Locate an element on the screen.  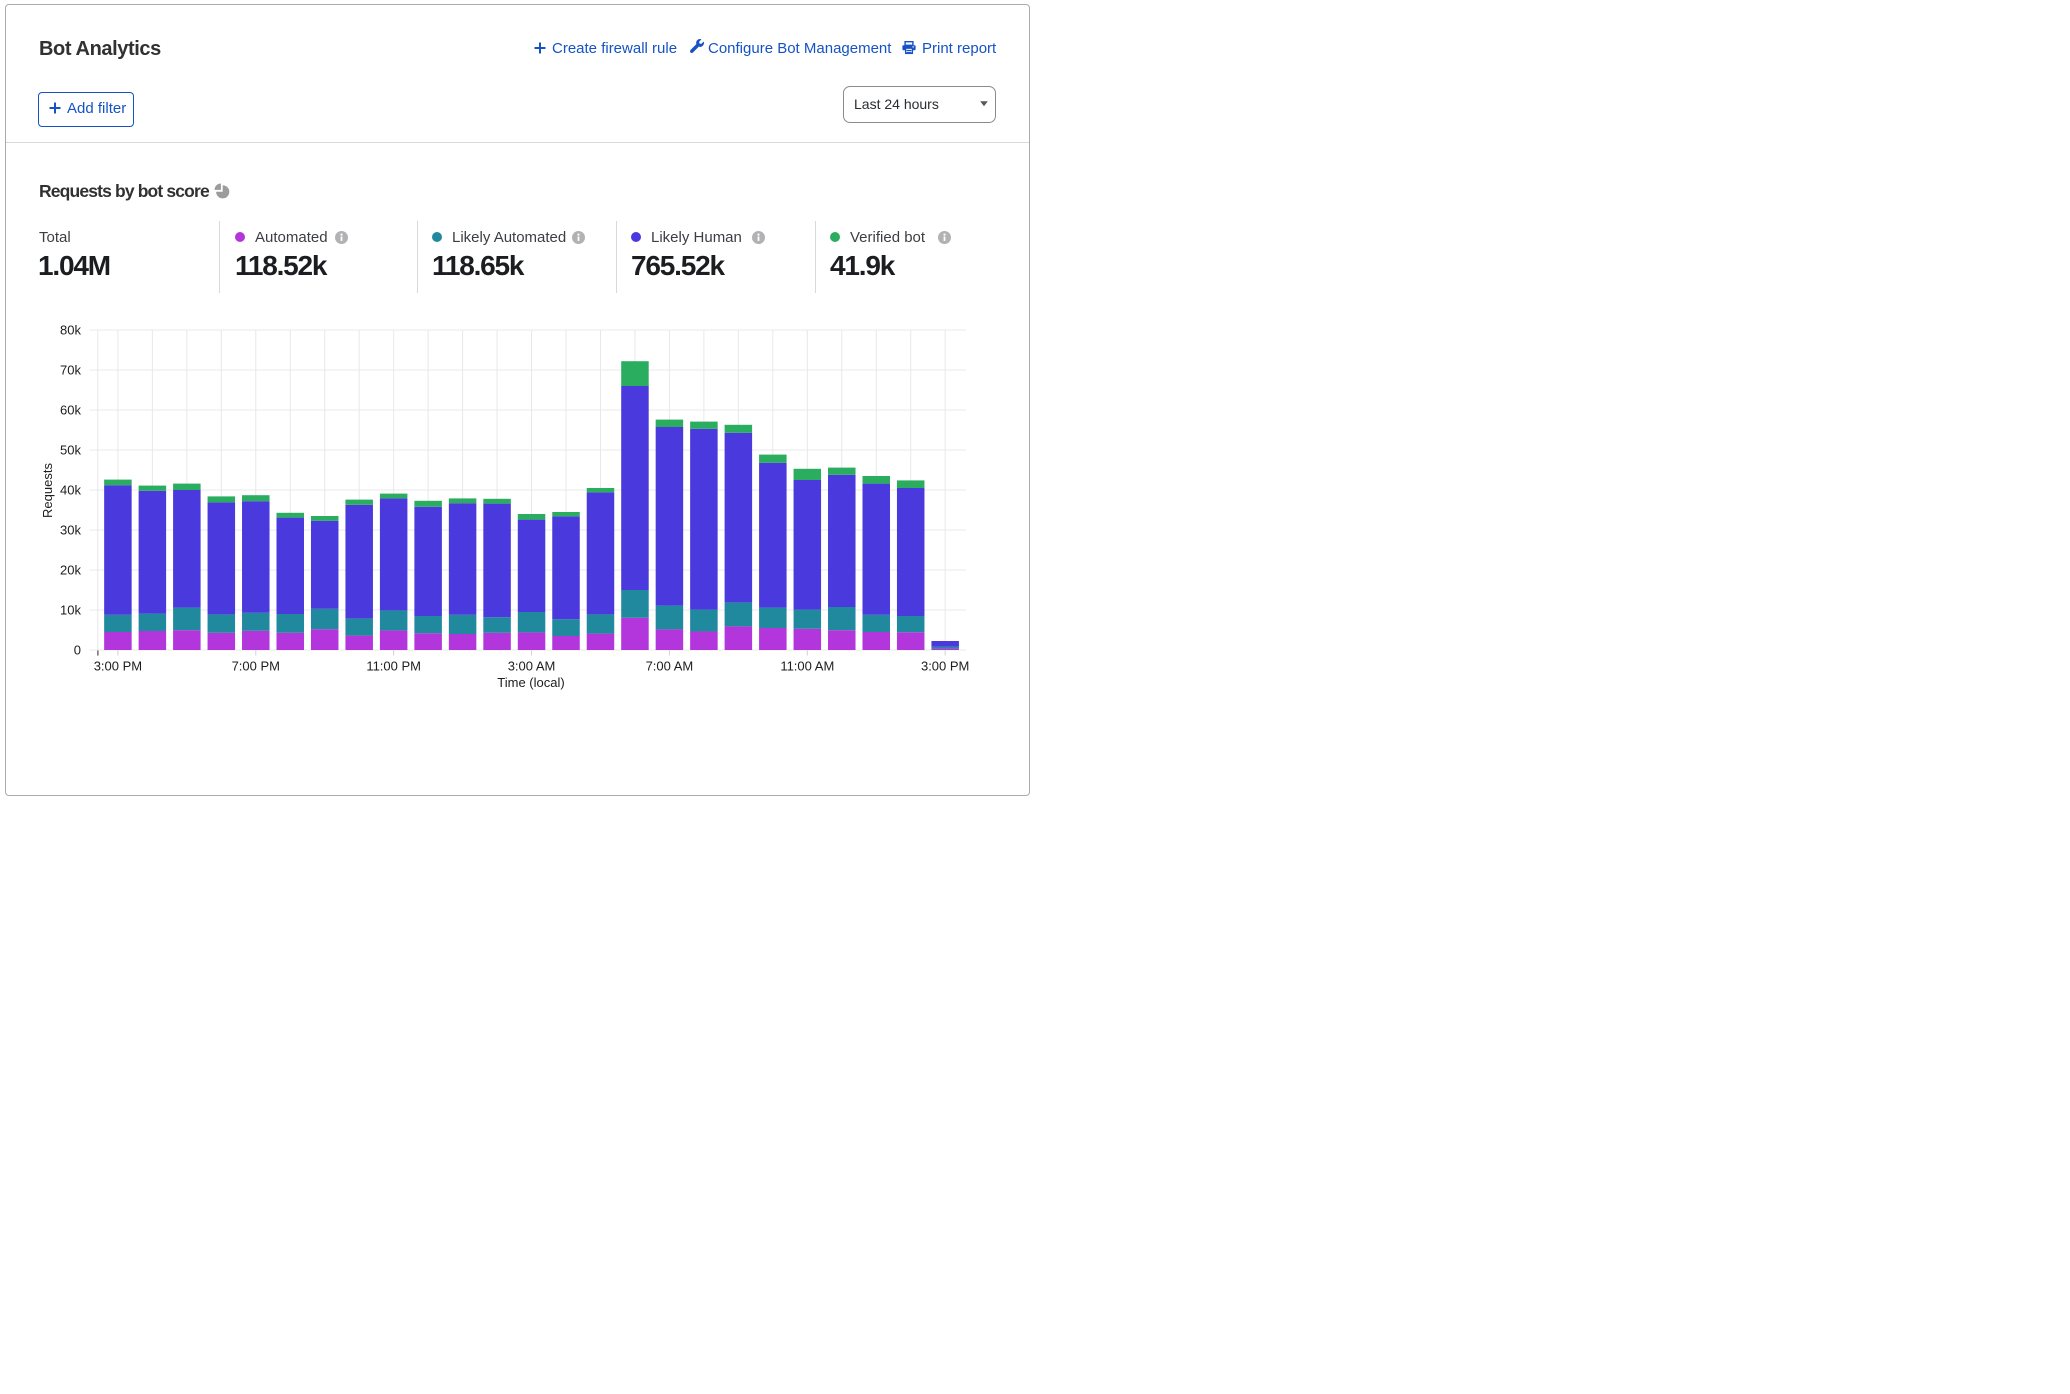
svg-text: 11:00 AM is located at coordinates (807, 666).